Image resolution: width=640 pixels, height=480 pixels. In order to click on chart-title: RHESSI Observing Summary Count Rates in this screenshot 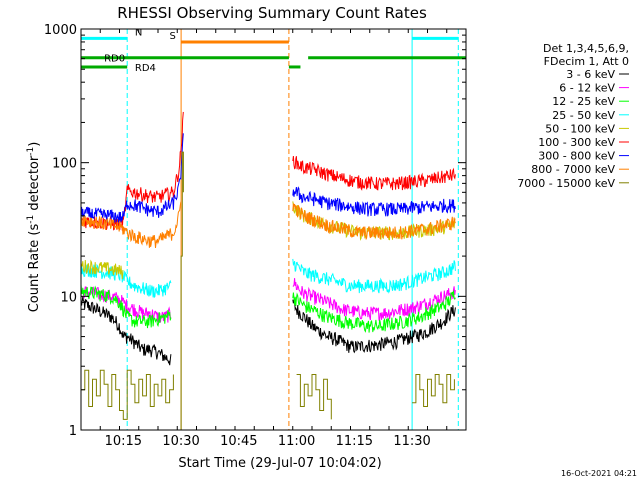, I will do `click(272, 13)`.